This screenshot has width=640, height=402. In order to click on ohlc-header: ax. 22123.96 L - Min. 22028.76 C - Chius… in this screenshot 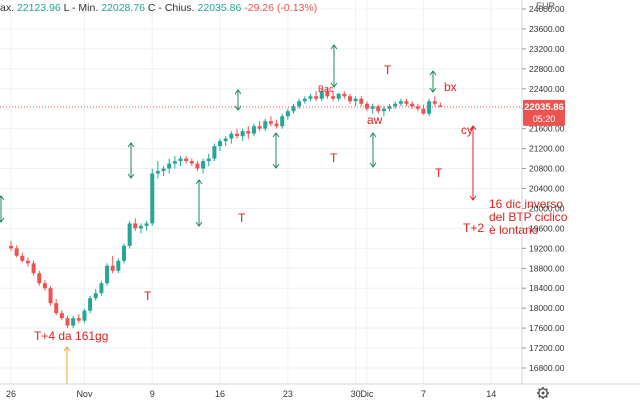, I will do `click(158, 8)`.